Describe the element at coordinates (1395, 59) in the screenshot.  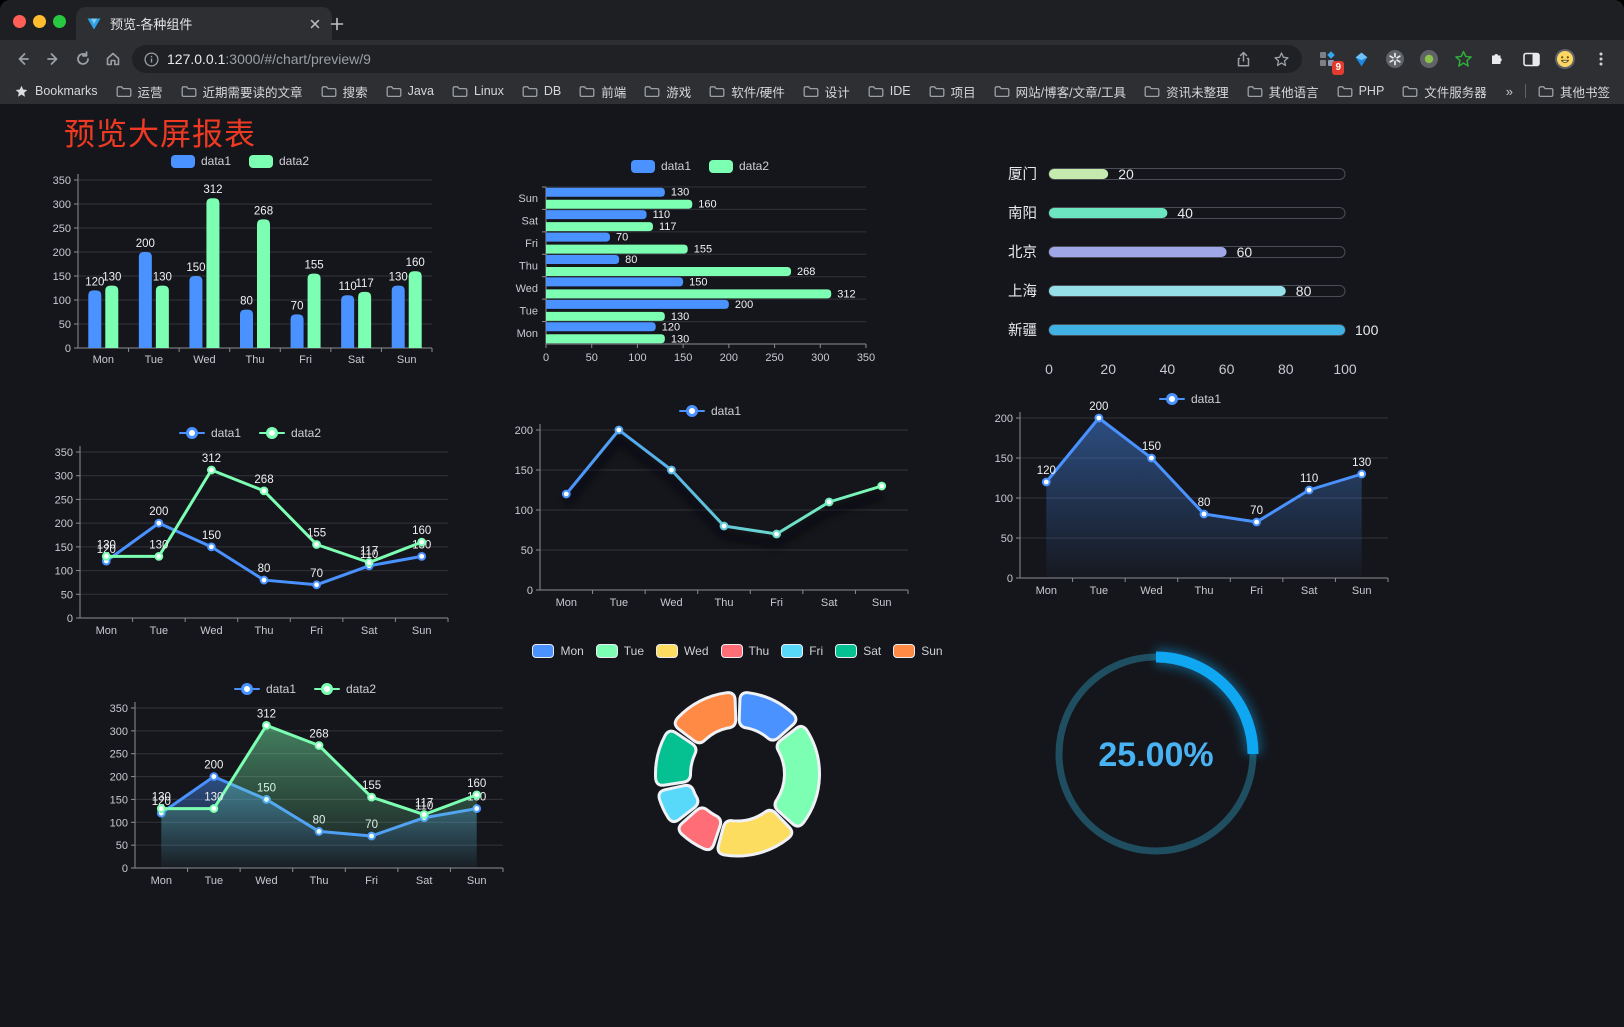
I see `asterisk-wheel-icon` at that location.